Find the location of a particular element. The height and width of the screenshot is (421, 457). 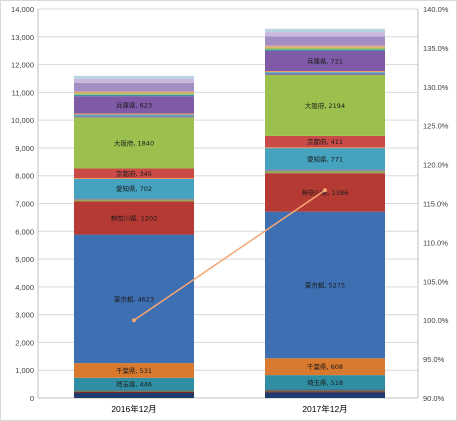

y-tick-label: 5,000 is located at coordinates (24, 259).